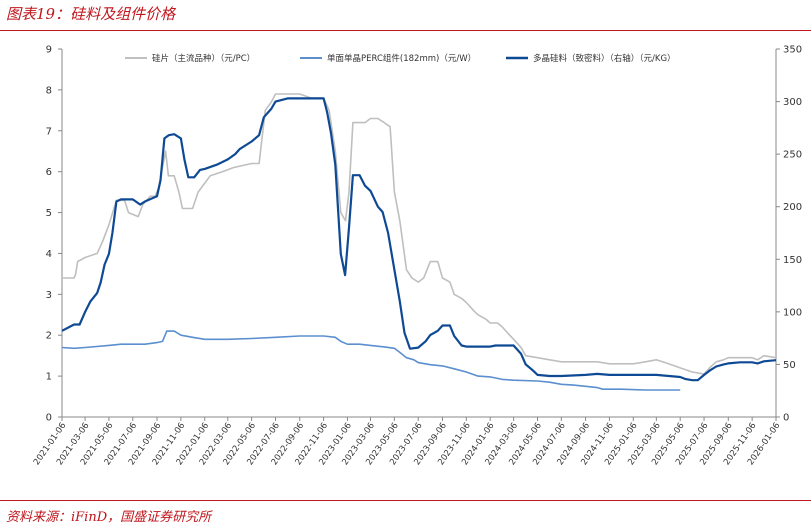  I want to click on right-axis-tick-label: 50, so click(789, 365).